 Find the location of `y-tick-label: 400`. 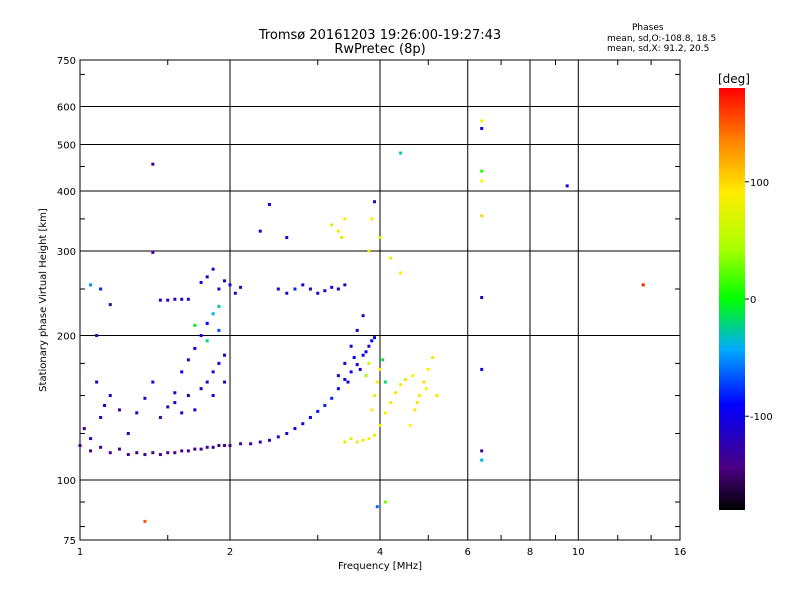

y-tick-label: 400 is located at coordinates (66, 192).